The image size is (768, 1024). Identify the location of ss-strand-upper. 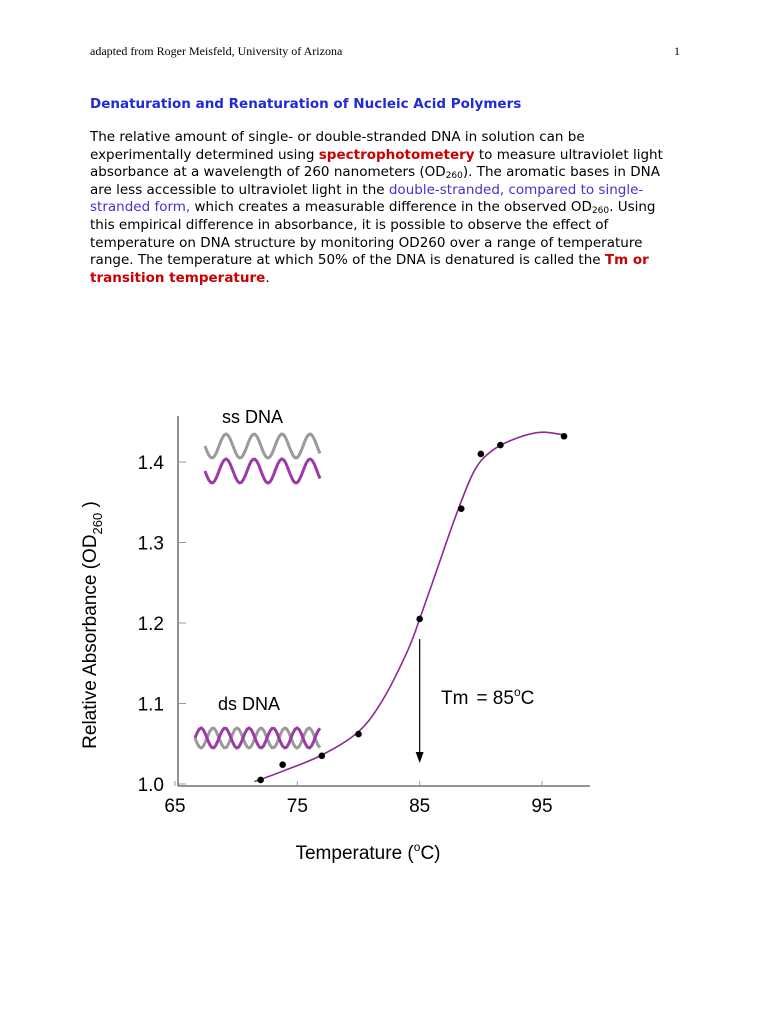
(262, 446).